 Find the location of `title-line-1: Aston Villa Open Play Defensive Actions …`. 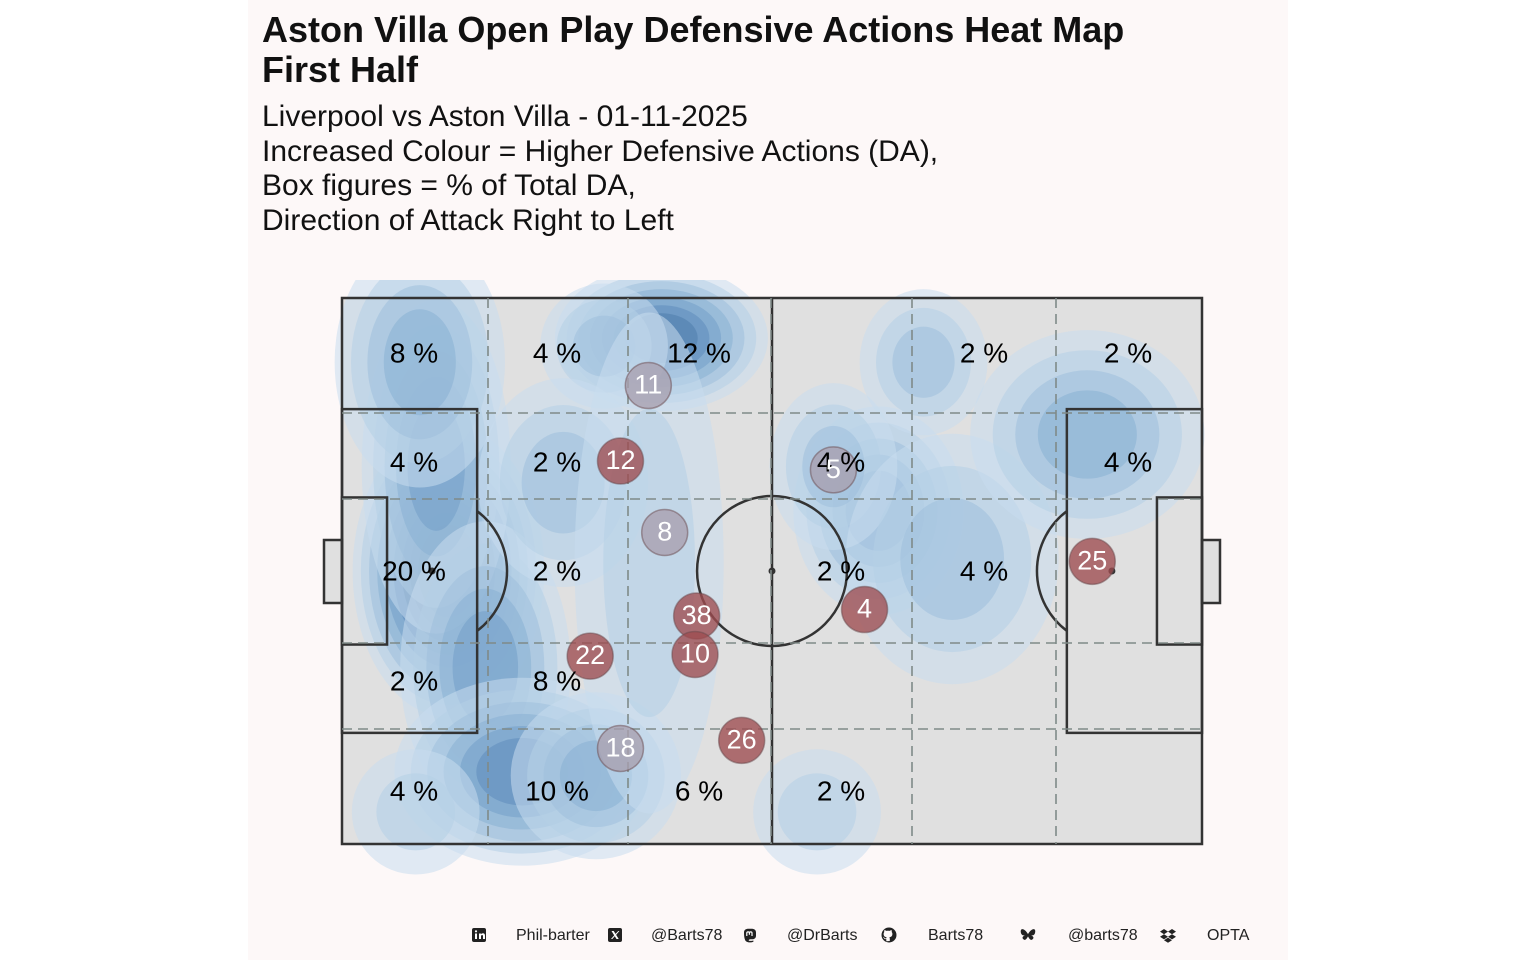

title-line-1: Aston Villa Open Play Defensive Actions … is located at coordinates (693, 29).